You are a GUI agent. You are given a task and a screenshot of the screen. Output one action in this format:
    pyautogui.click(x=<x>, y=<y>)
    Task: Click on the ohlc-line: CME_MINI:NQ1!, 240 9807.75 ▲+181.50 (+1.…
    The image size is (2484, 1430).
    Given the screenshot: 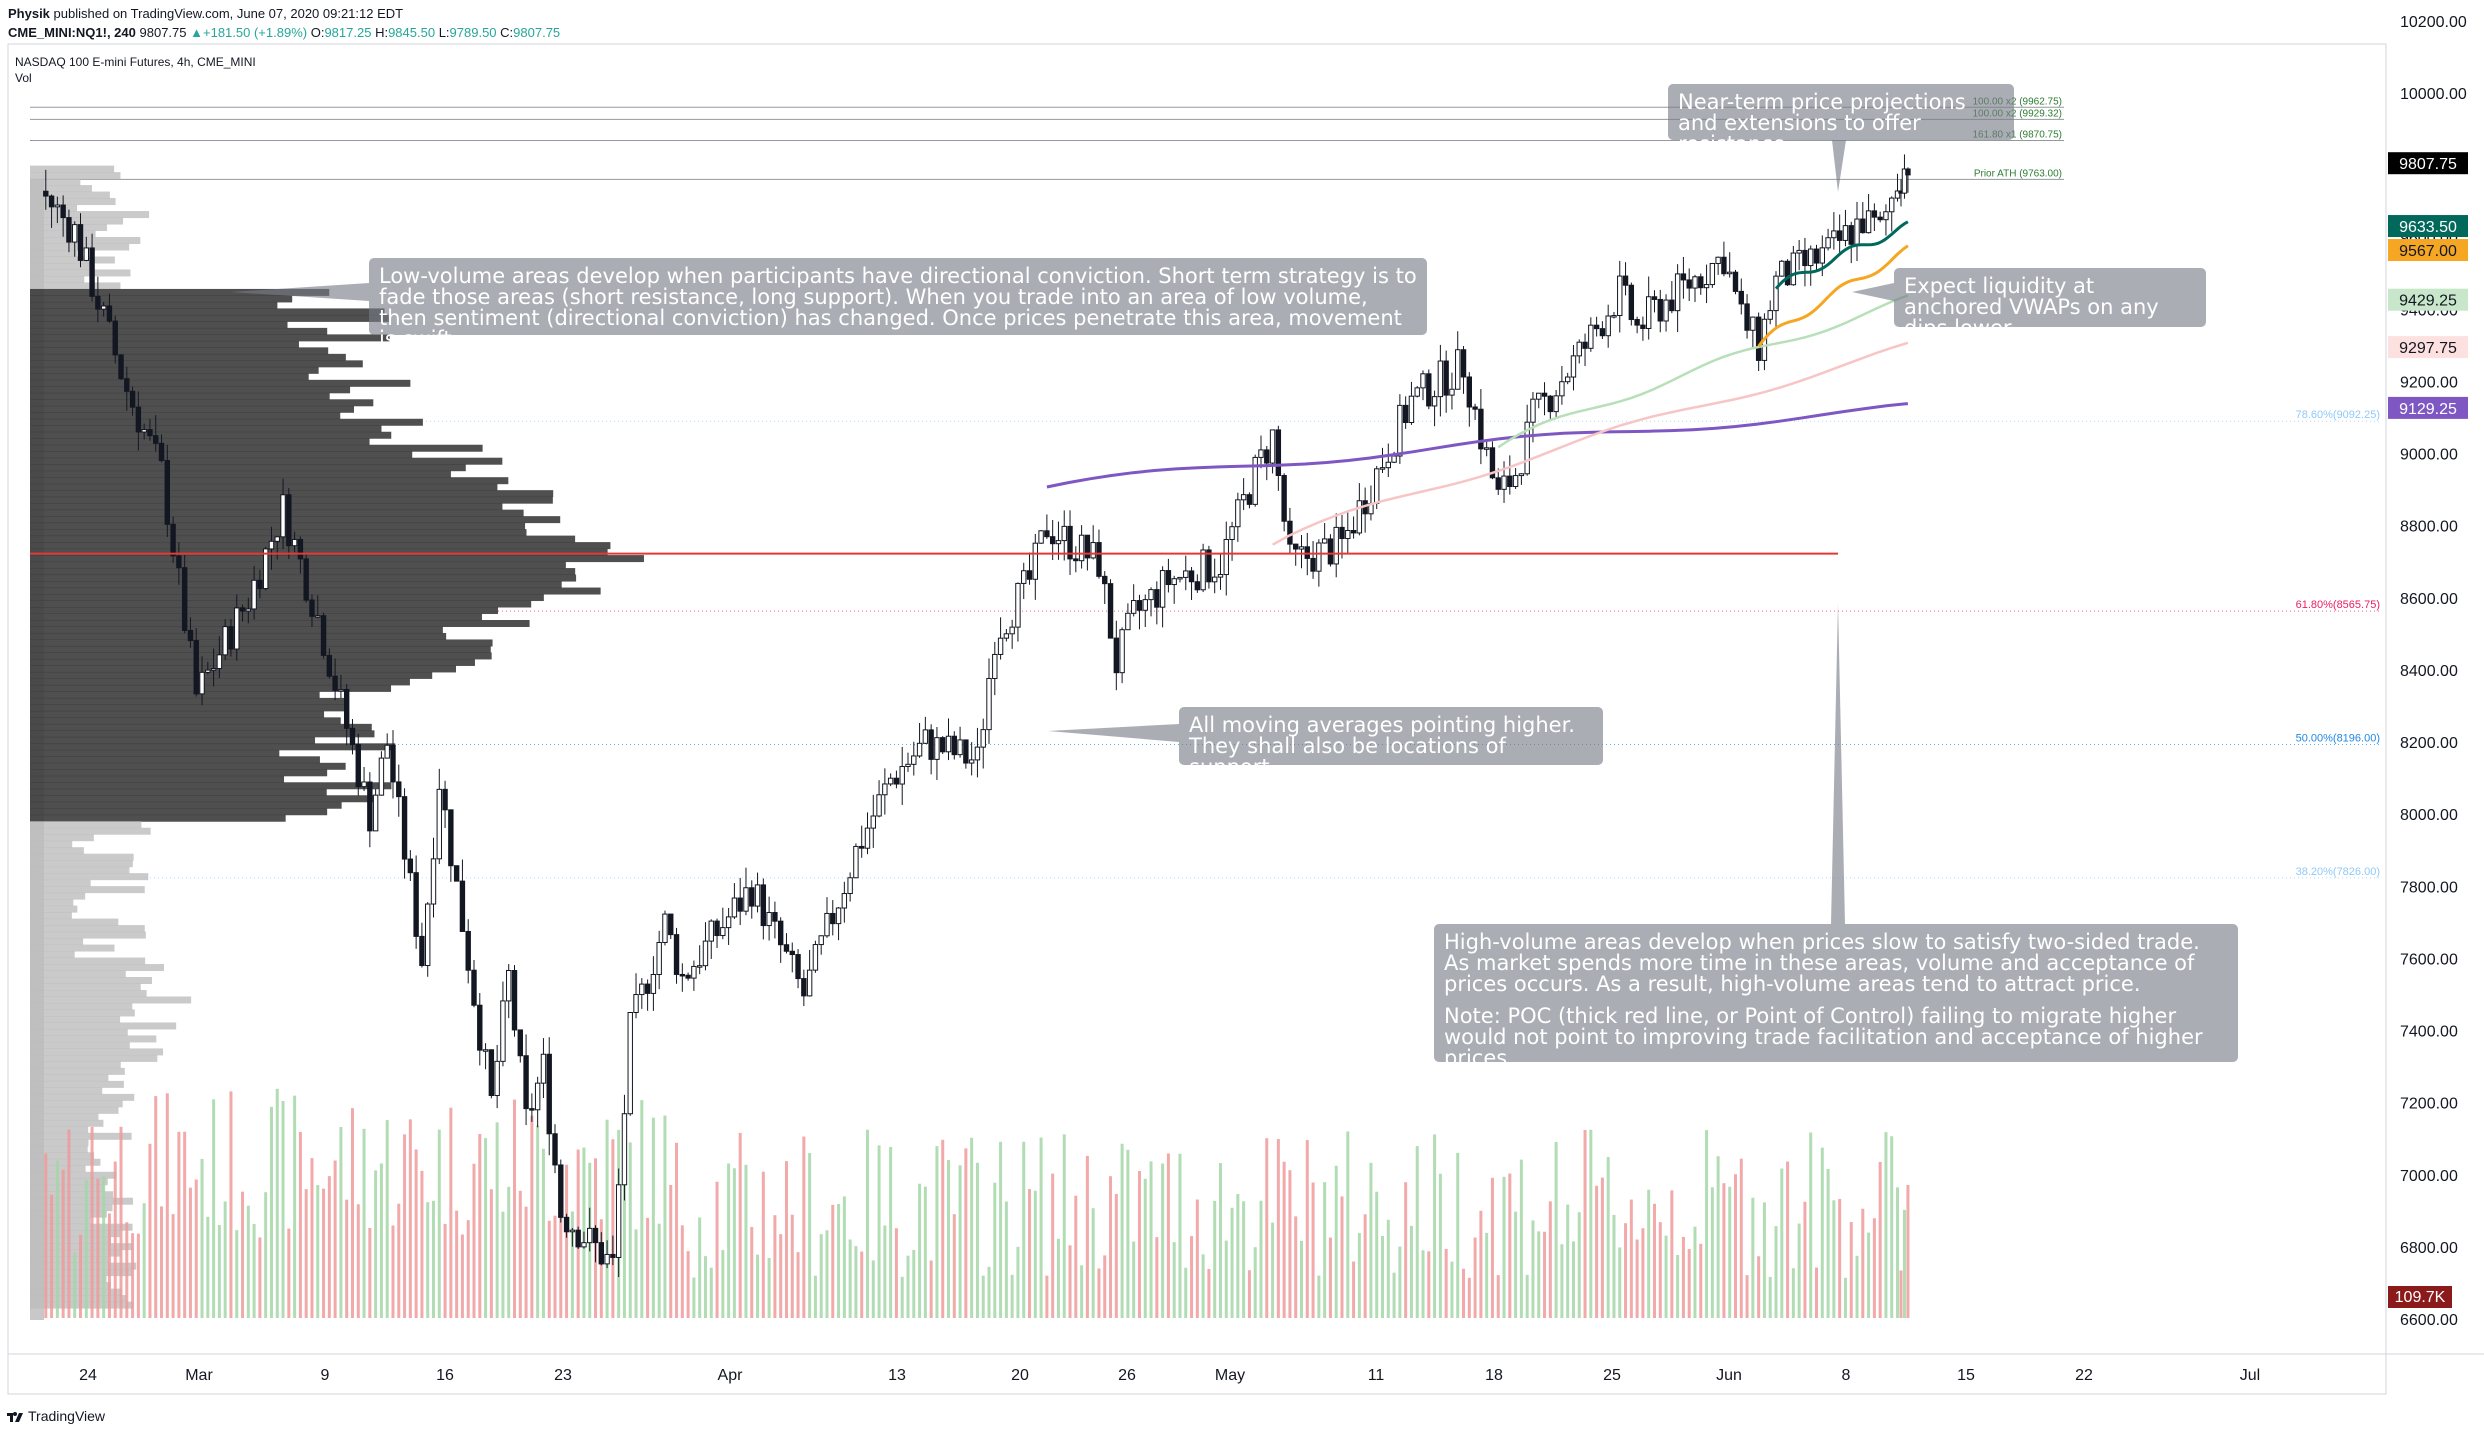 What is the action you would take?
    pyautogui.click(x=284, y=32)
    